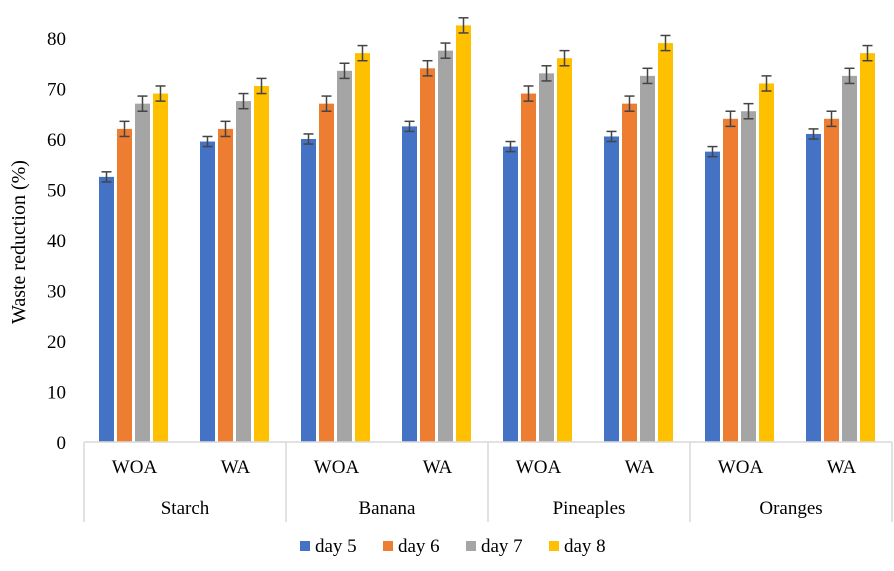 The height and width of the screenshot is (571, 894). I want to click on legend-label: day 5, so click(336, 546).